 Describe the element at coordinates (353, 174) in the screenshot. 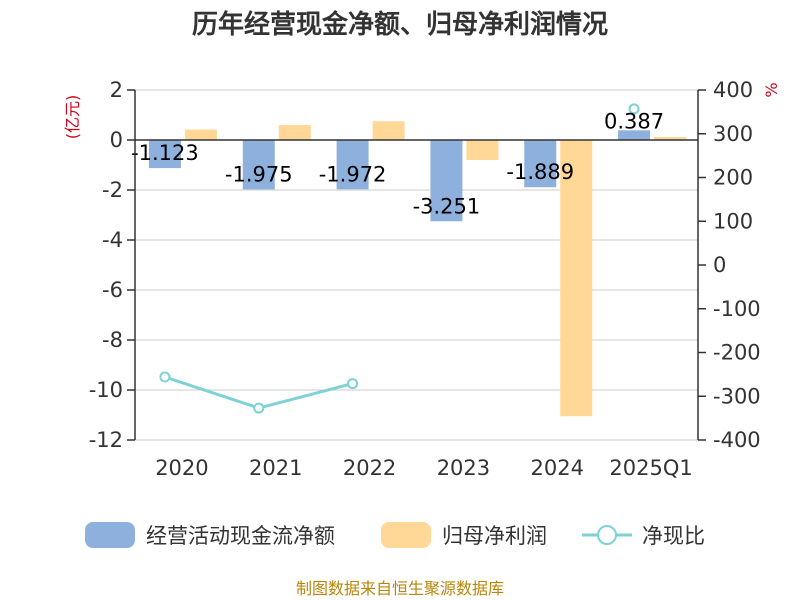

I see `data-label-cashflow-2022: -1.972` at that location.